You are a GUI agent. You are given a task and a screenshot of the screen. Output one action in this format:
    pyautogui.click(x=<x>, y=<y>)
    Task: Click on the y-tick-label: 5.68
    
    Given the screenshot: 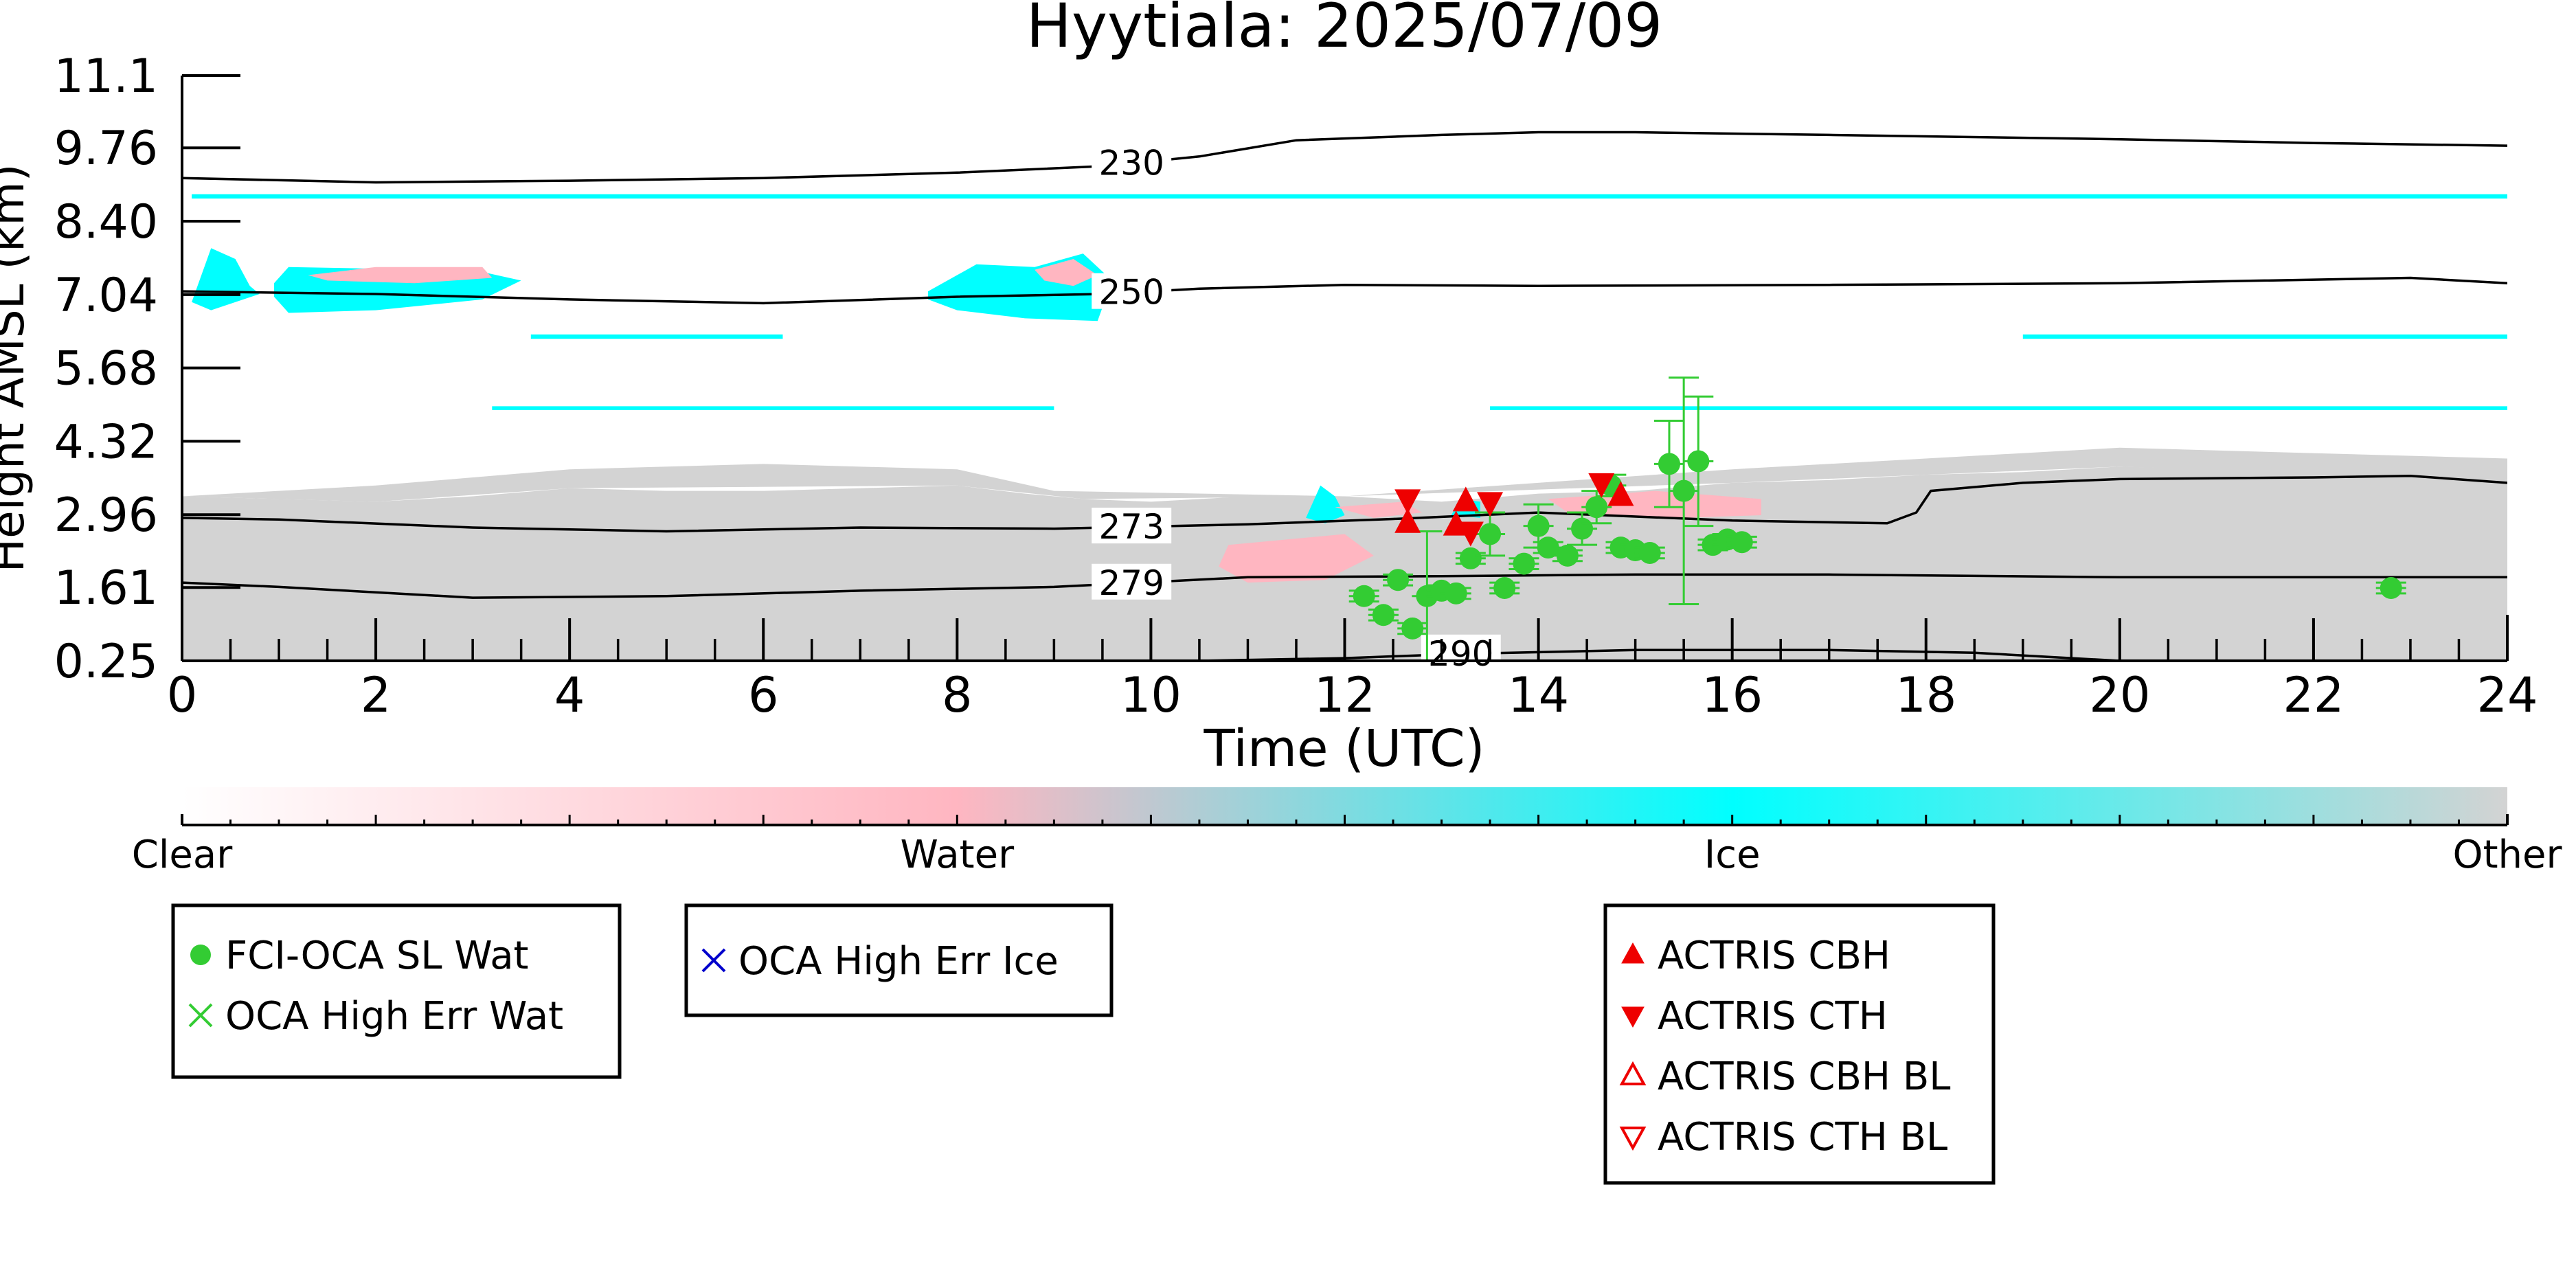 What is the action you would take?
    pyautogui.click(x=106, y=369)
    